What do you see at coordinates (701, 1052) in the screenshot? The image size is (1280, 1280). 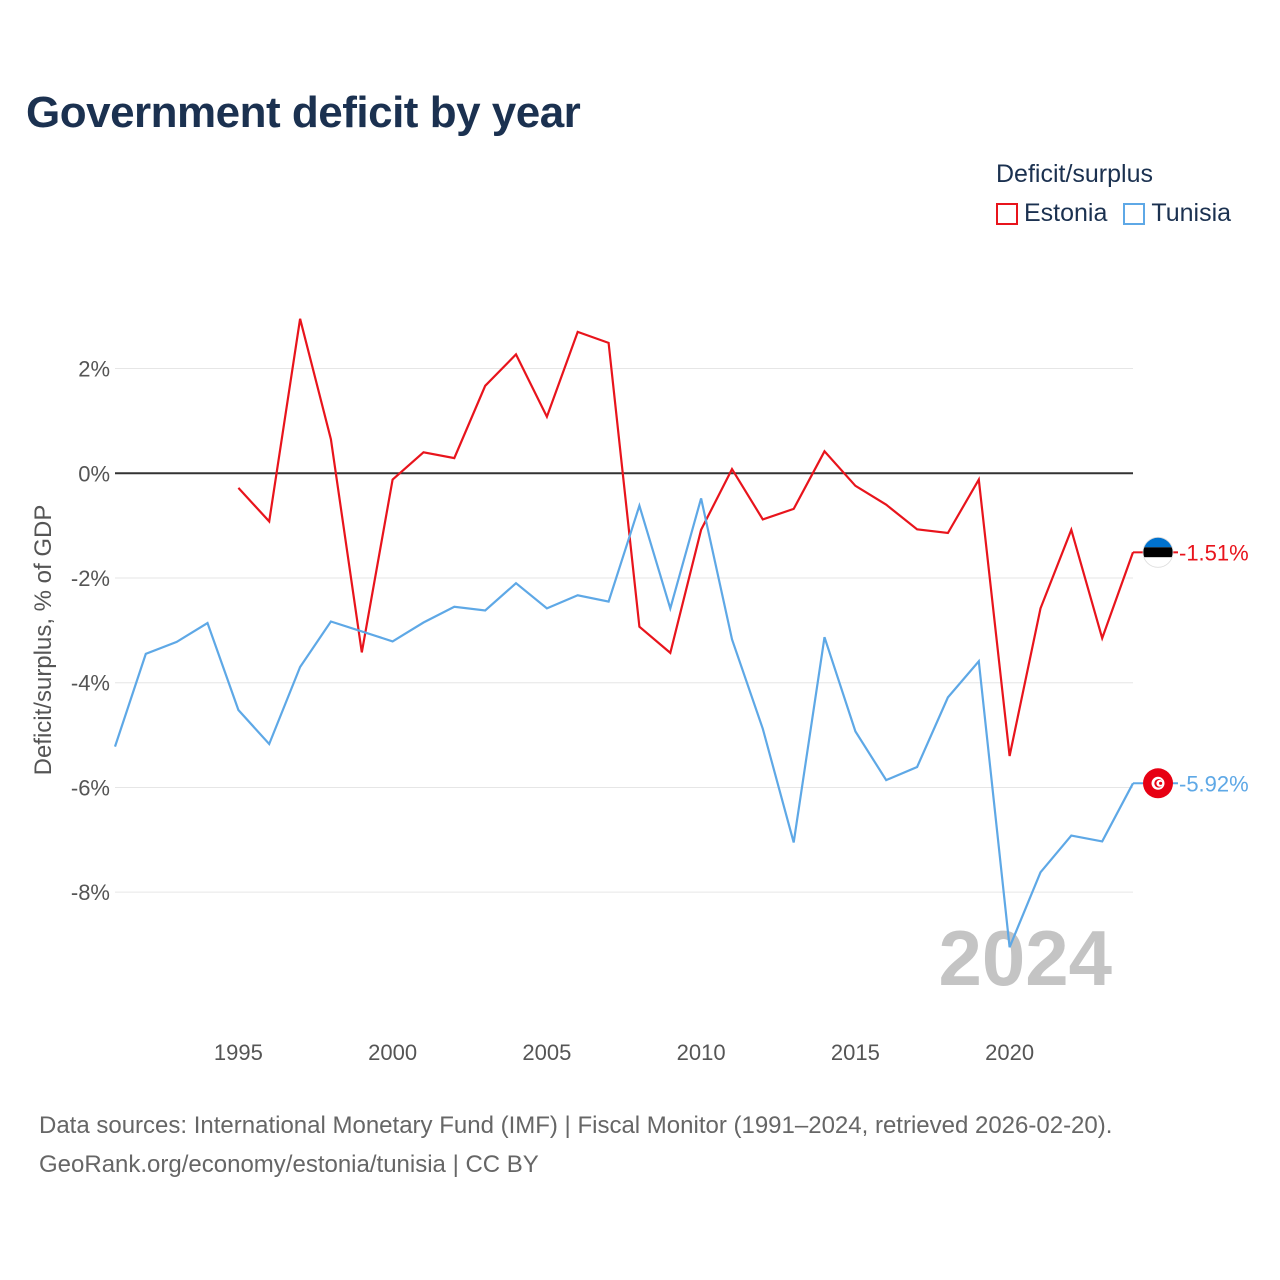 I see `x-tick-label: 2010` at bounding box center [701, 1052].